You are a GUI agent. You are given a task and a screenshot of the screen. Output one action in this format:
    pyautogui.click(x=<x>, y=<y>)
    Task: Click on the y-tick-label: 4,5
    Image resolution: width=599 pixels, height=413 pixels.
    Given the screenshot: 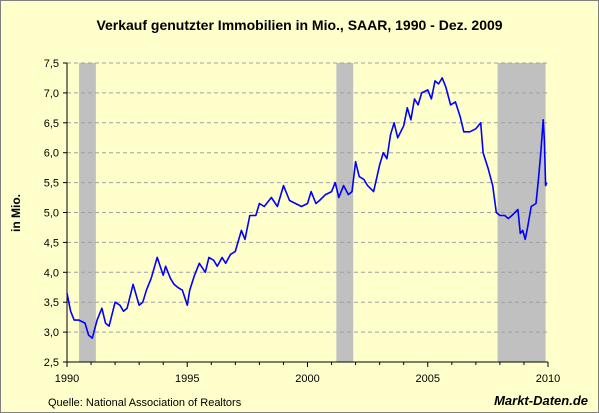 What is the action you would take?
    pyautogui.click(x=51, y=243)
    